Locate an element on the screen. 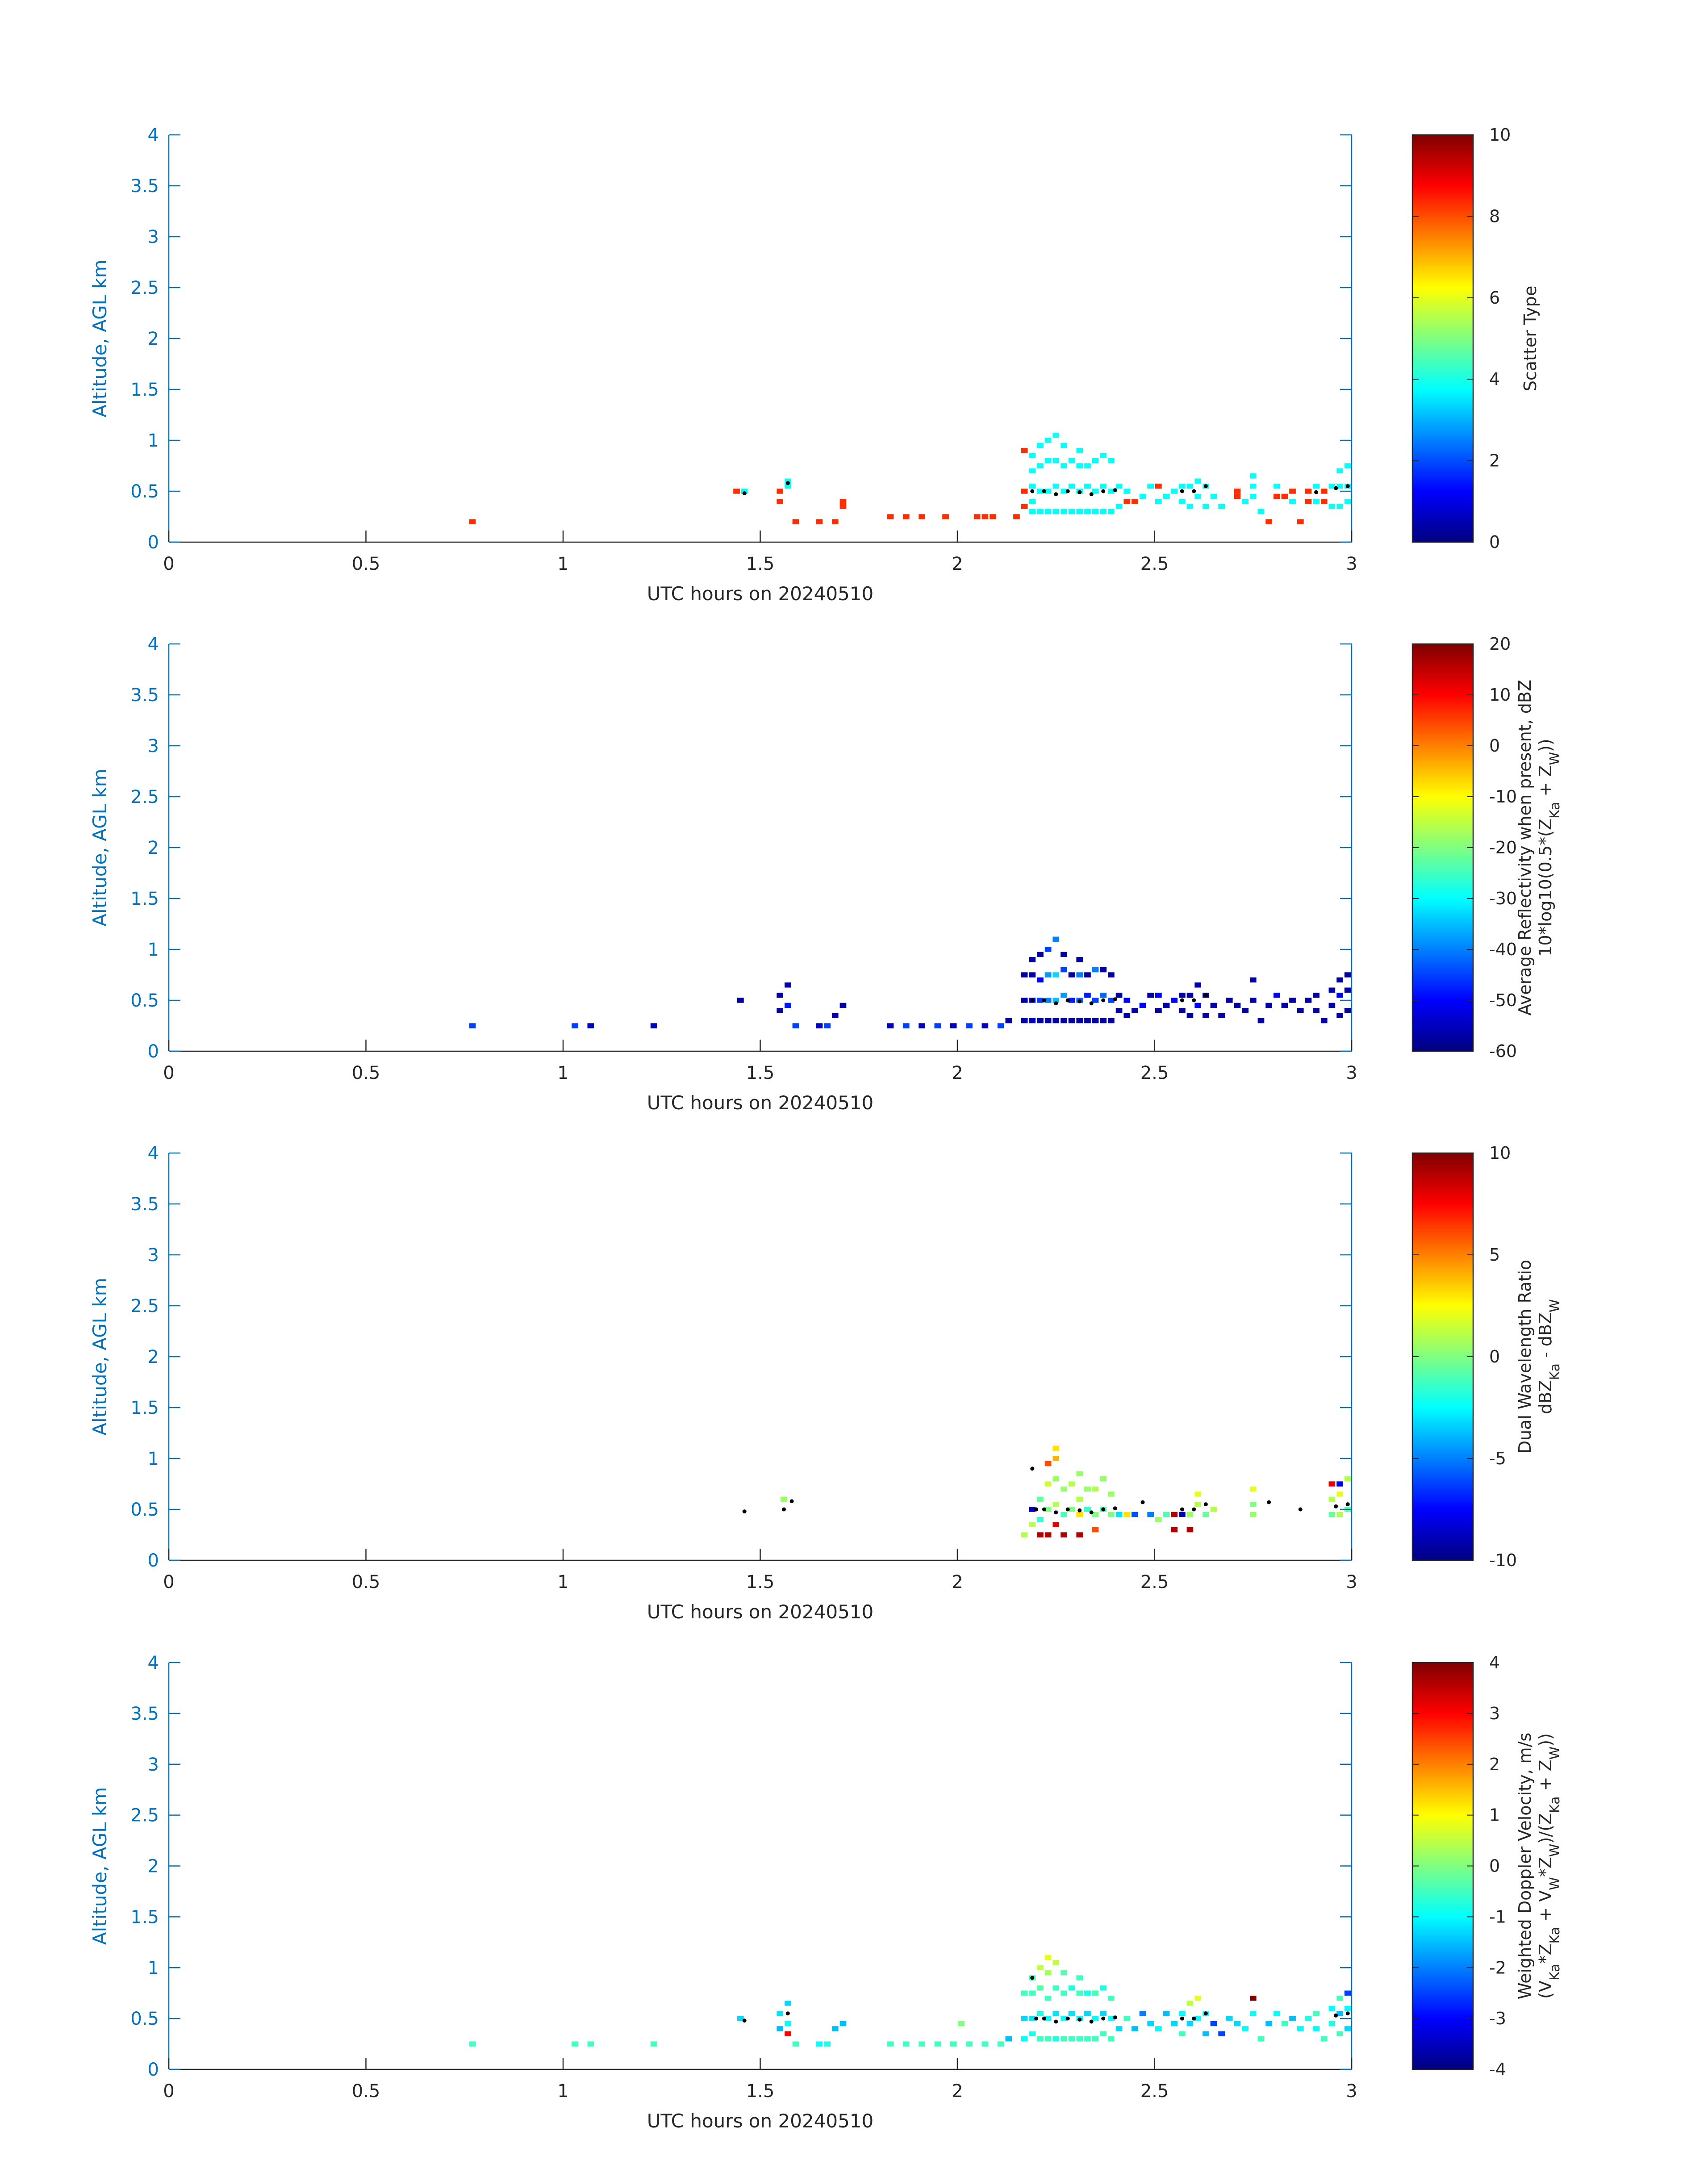 The image size is (1708, 2177). y-tick-label: 3.5 is located at coordinates (144, 1714).